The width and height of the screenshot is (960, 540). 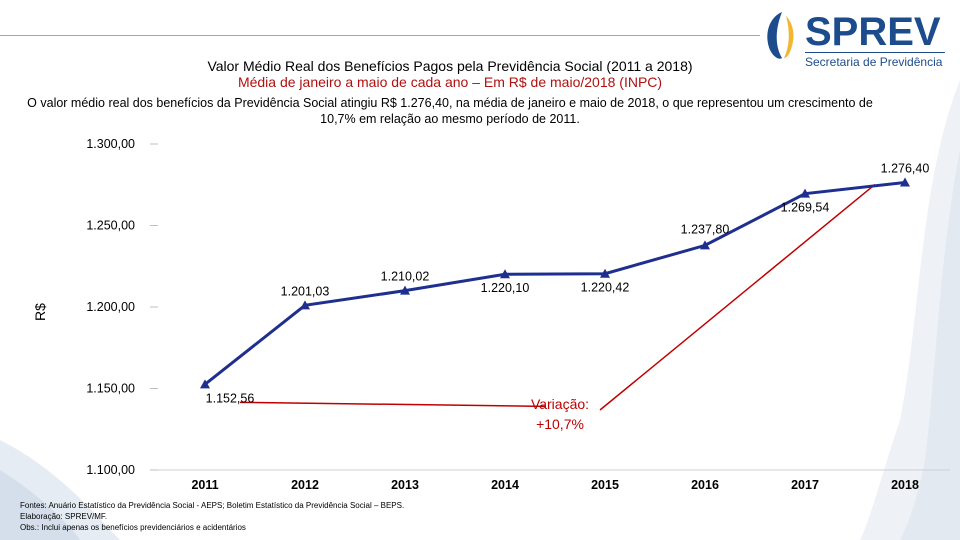 I want to click on variation-annotation-line1: Variação:, so click(x=560, y=404).